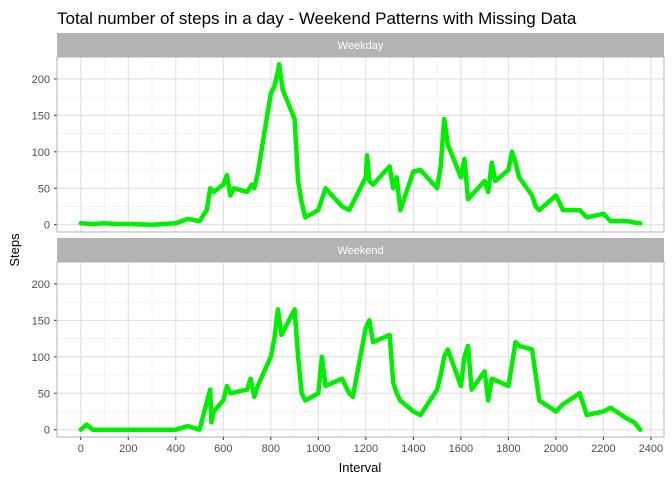 The width and height of the screenshot is (672, 480). What do you see at coordinates (271, 449) in the screenshot?
I see `x-tick-label: 800` at bounding box center [271, 449].